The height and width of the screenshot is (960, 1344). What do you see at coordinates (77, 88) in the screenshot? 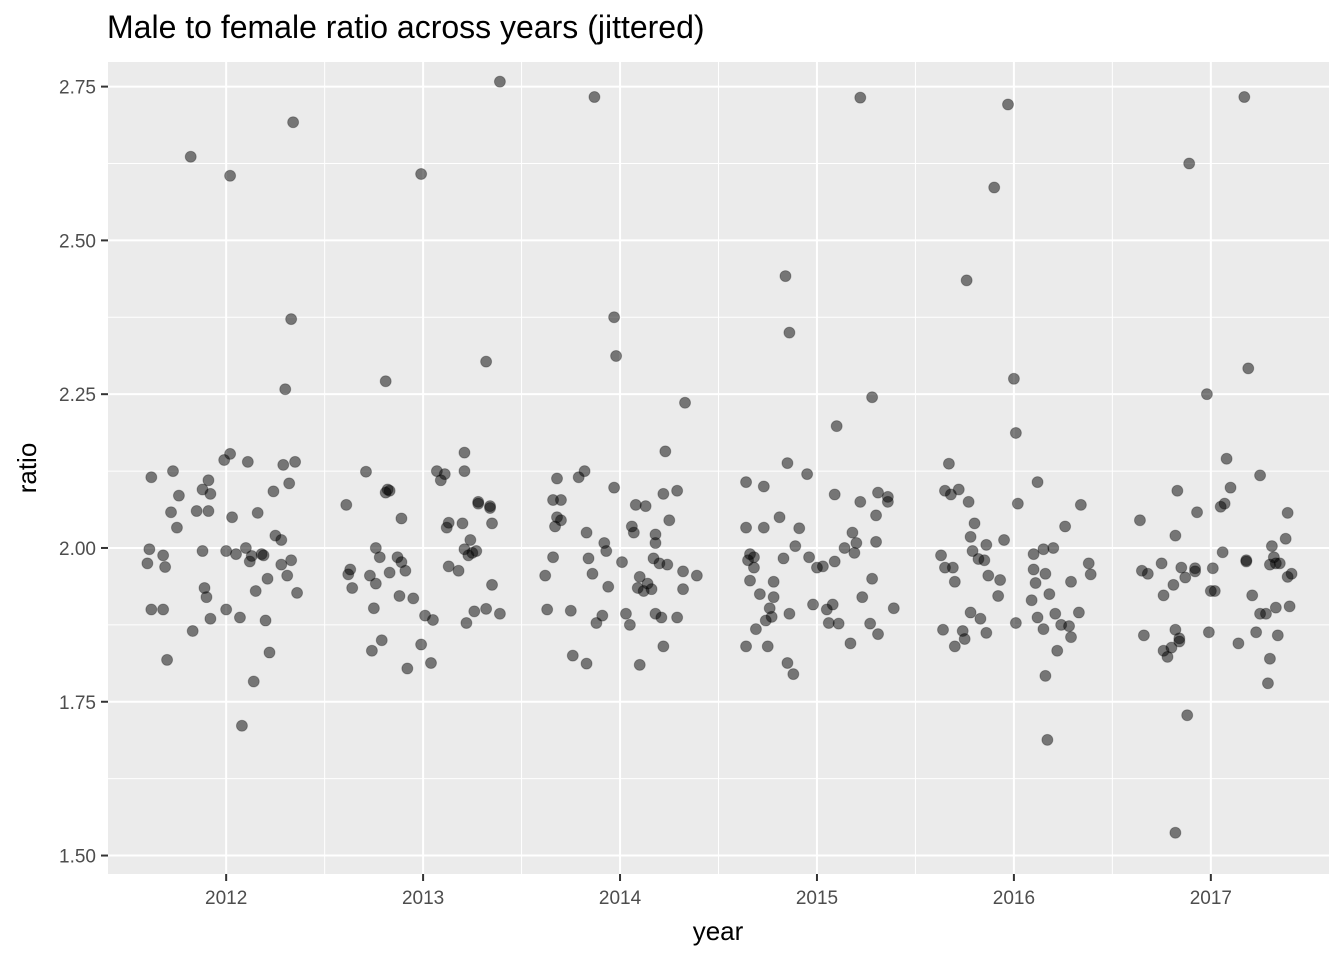
I see `y-tick-label: 2.75` at bounding box center [77, 88].